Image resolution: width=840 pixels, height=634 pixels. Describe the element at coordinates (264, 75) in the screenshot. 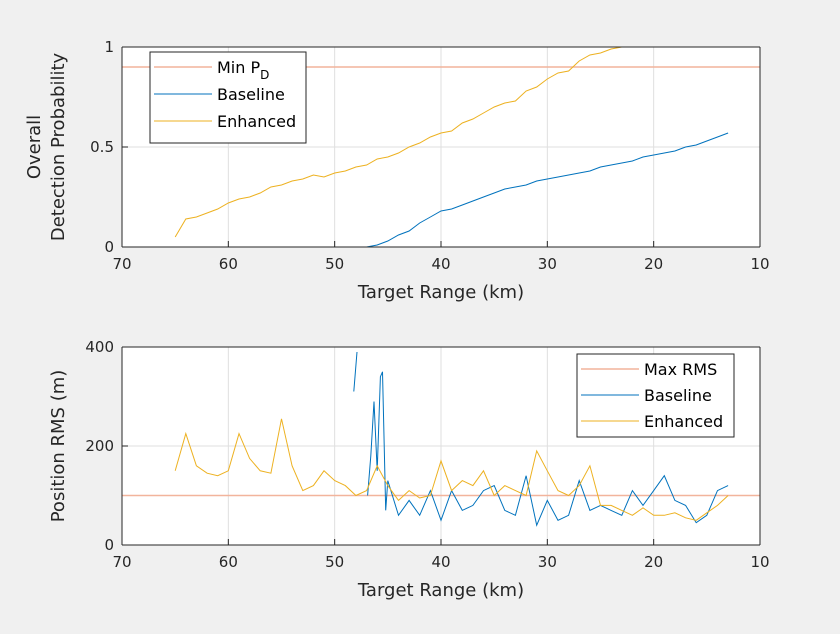

I see `legend-label-subscript: D` at that location.